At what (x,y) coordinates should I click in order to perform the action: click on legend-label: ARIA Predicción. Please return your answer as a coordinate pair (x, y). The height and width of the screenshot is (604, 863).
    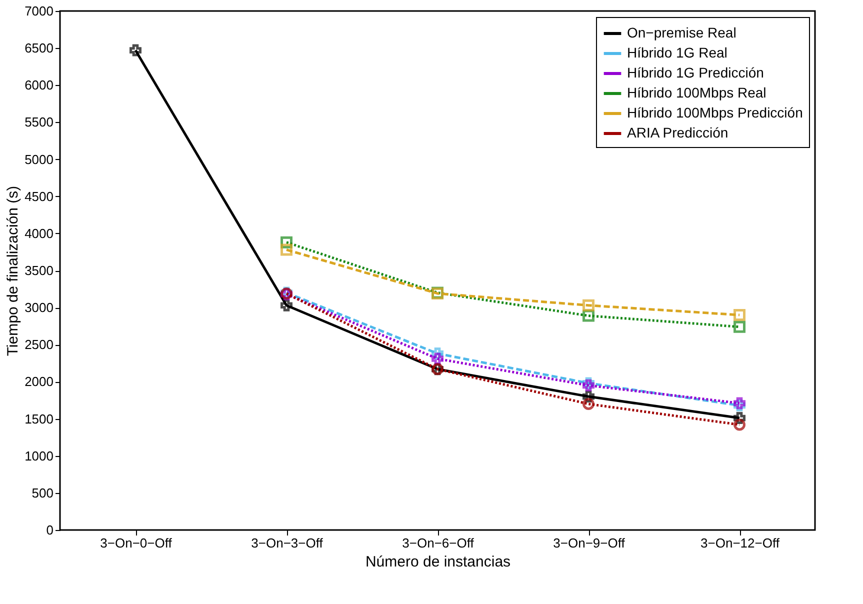
    Looking at the image, I should click on (677, 132).